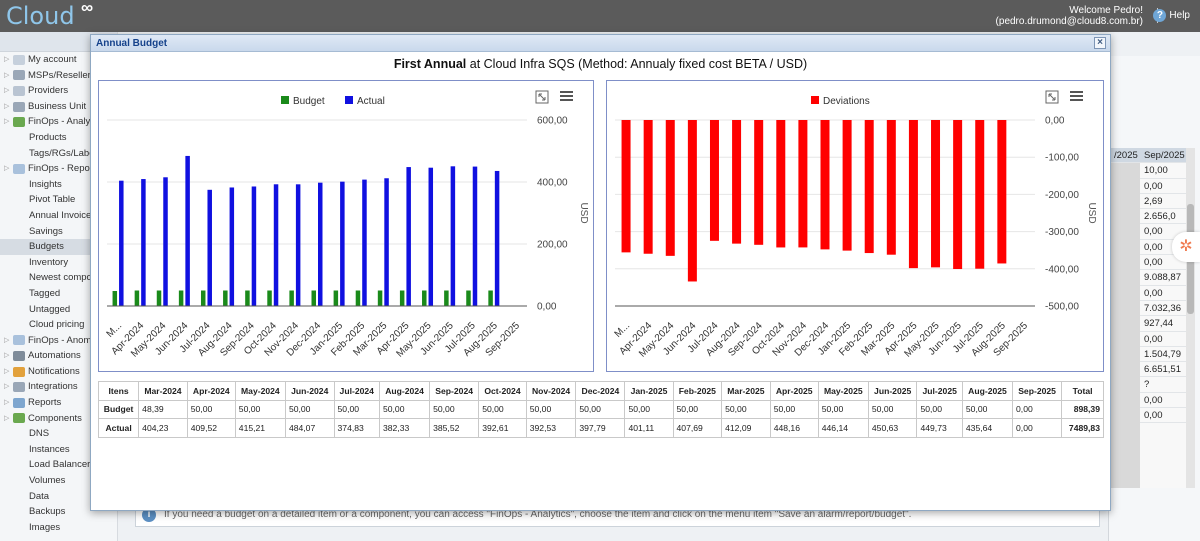 This screenshot has height=541, width=1200. What do you see at coordinates (371, 101) in the screenshot?
I see `legend-label-actual: Actual` at bounding box center [371, 101].